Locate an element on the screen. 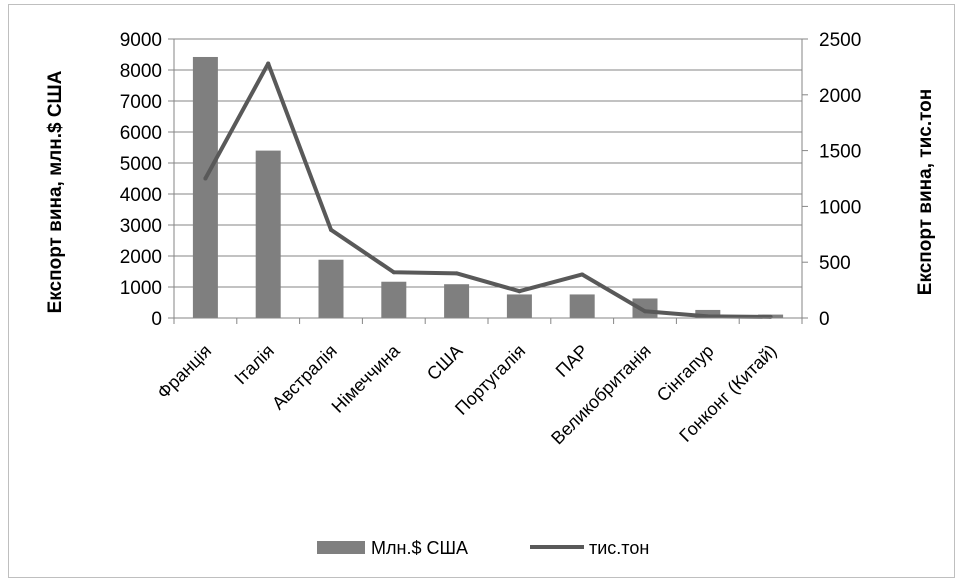 Image resolution: width=959 pixels, height=582 pixels. y-tick-label: 7000 is located at coordinates (141, 102).